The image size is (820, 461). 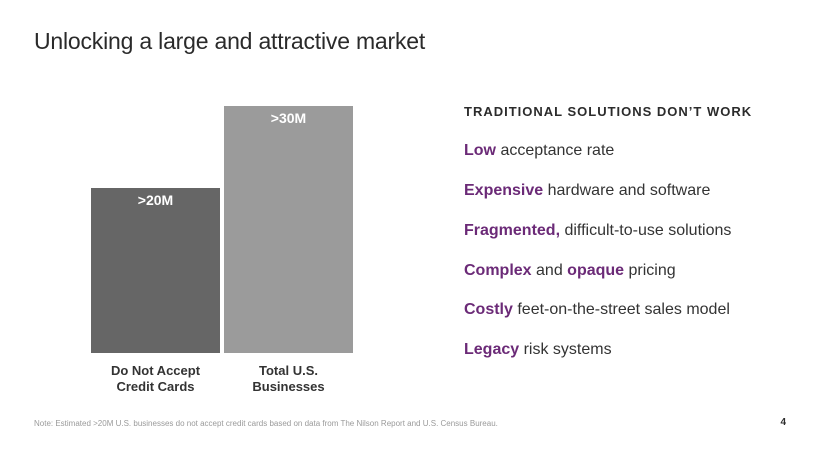 I want to click on item-highlight: Complex, so click(x=498, y=270).